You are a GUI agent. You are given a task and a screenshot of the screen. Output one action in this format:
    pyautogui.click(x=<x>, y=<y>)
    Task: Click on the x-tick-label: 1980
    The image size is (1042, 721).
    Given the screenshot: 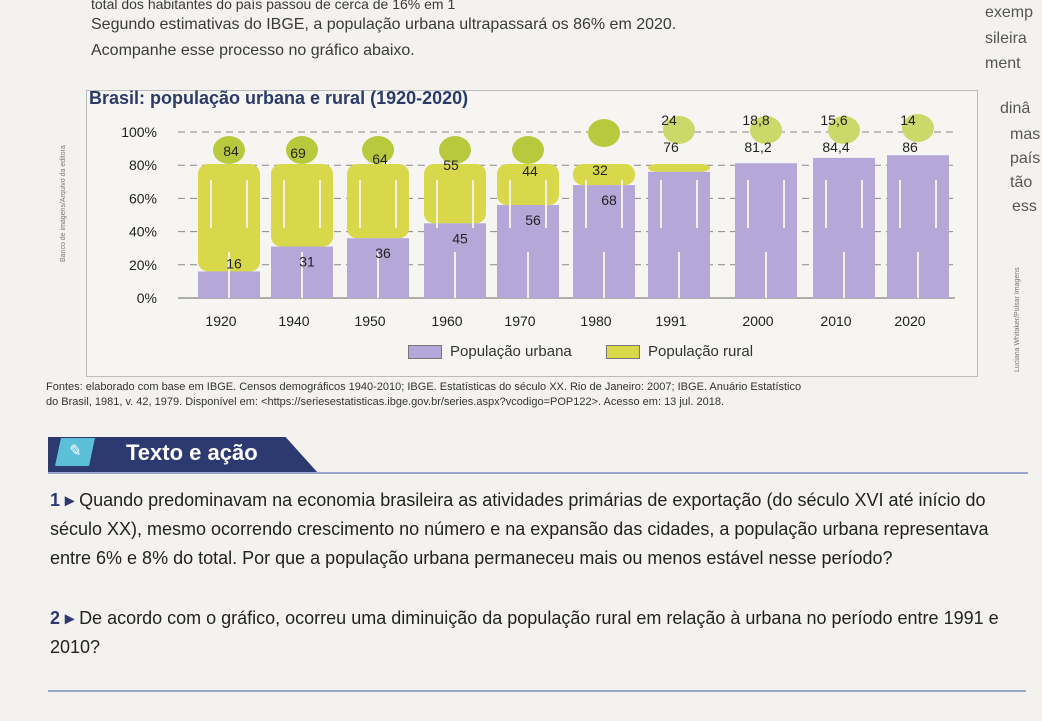 What is the action you would take?
    pyautogui.click(x=595, y=321)
    